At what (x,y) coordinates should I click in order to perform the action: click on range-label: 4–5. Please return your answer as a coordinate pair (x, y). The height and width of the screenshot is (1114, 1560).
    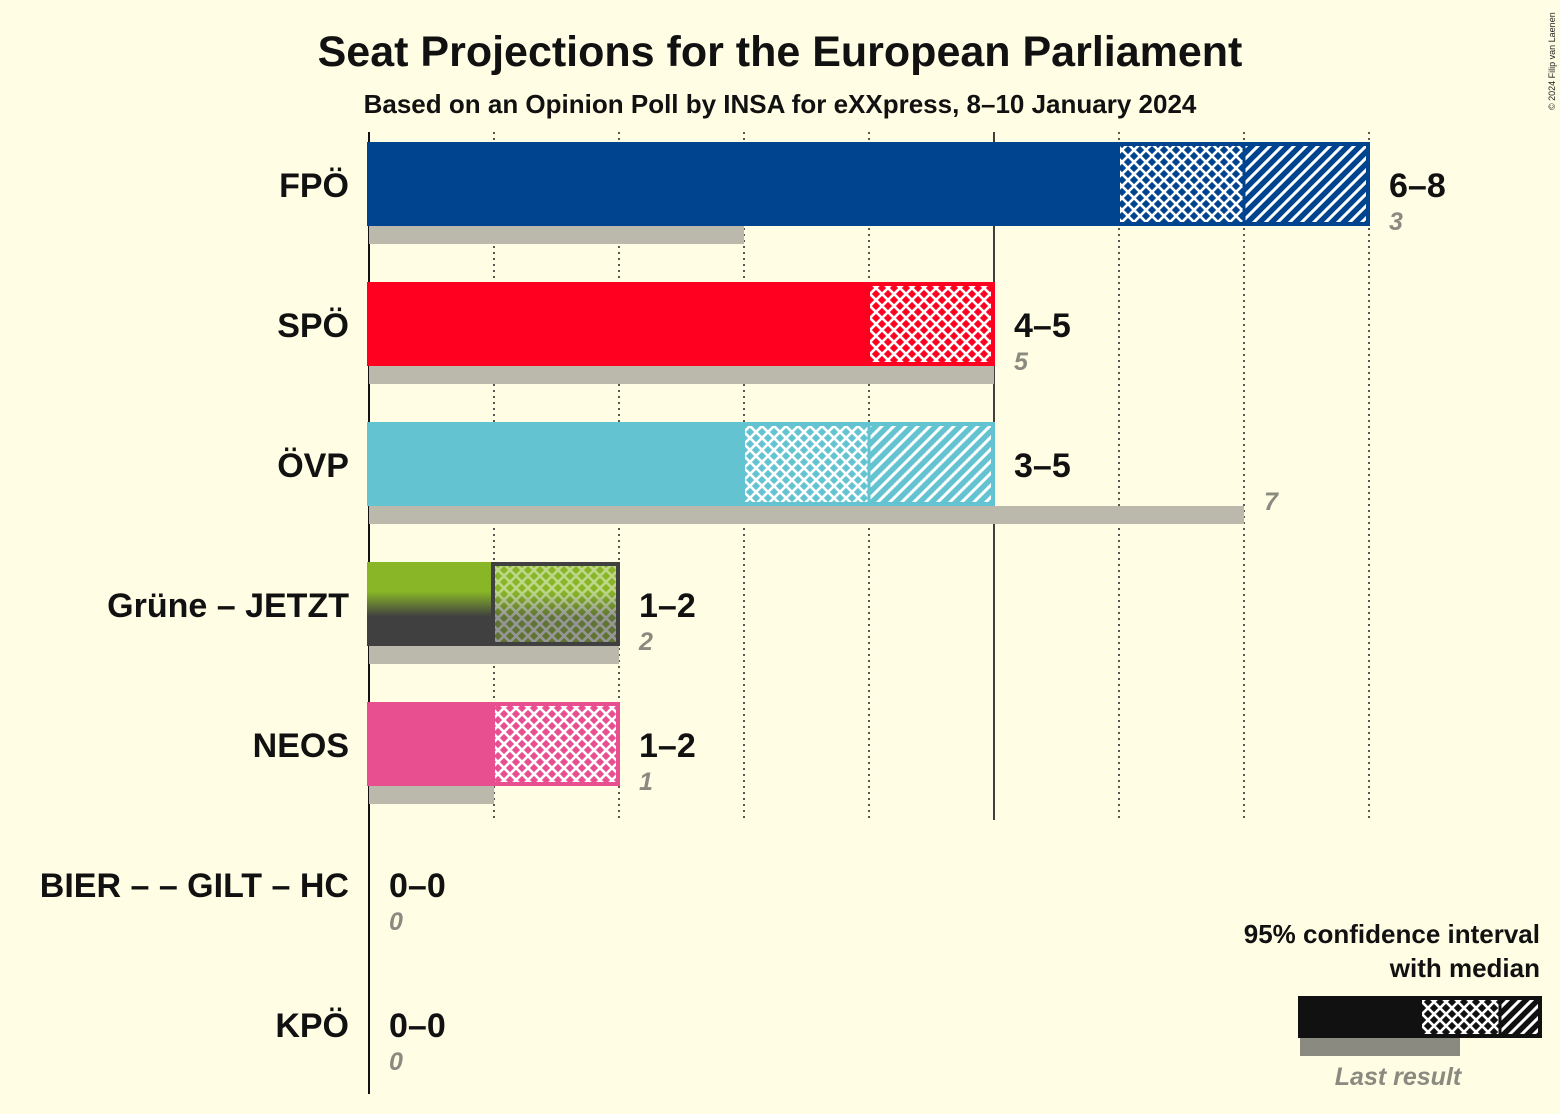
    Looking at the image, I should click on (1042, 326).